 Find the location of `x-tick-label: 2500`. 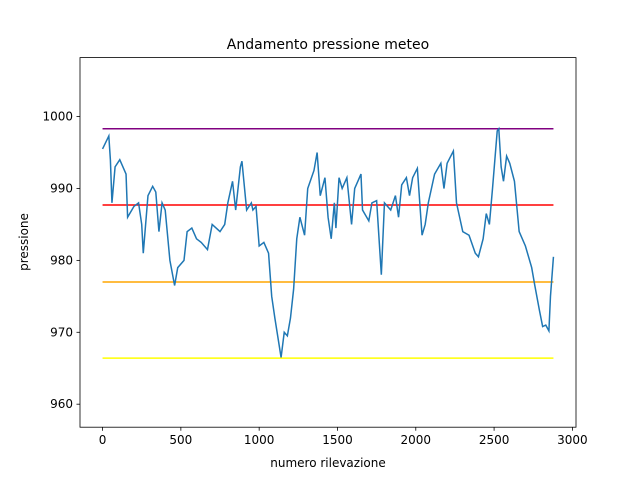

x-tick-label: 2500 is located at coordinates (494, 440).